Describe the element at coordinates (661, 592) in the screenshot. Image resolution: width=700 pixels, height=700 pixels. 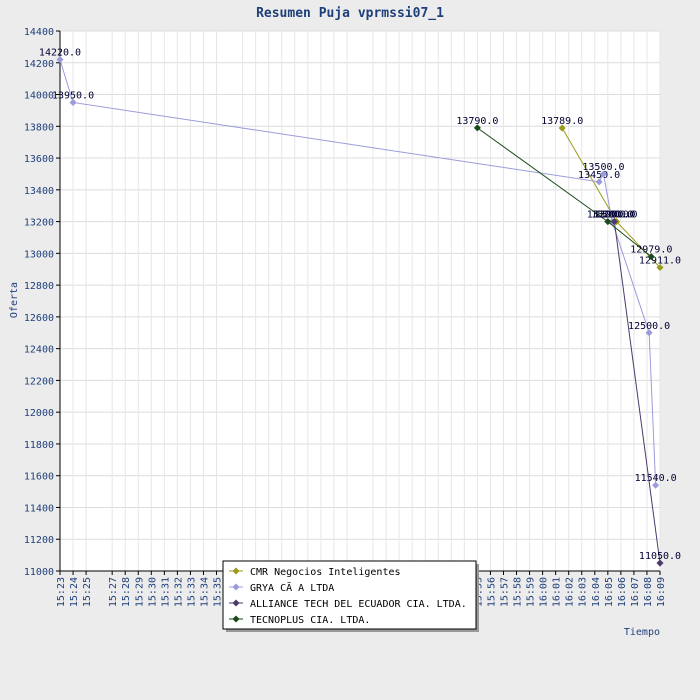
I see `x-tick-label: 16:09` at that location.